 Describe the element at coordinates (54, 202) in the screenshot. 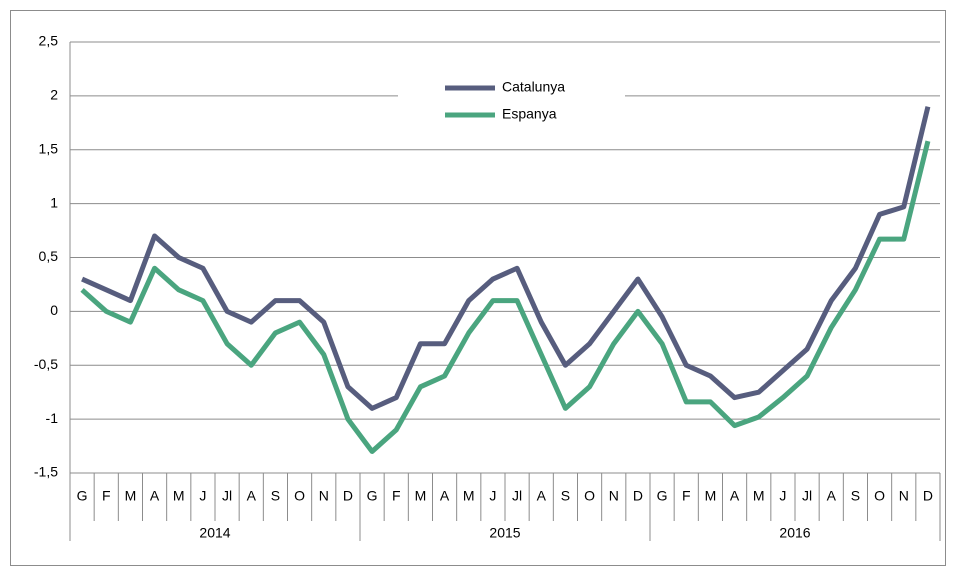

I see `y-tick-label: 1` at that location.